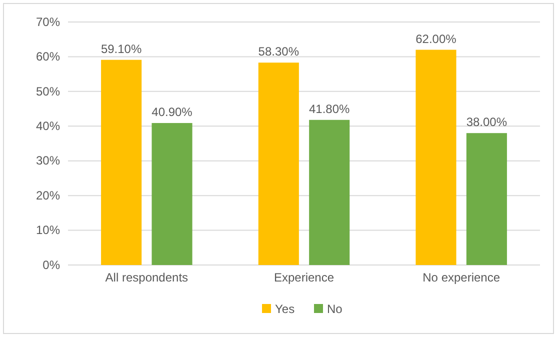 The height and width of the screenshot is (340, 558). Describe the element at coordinates (48, 57) in the screenshot. I see `y-tick-label: 60%` at that location.